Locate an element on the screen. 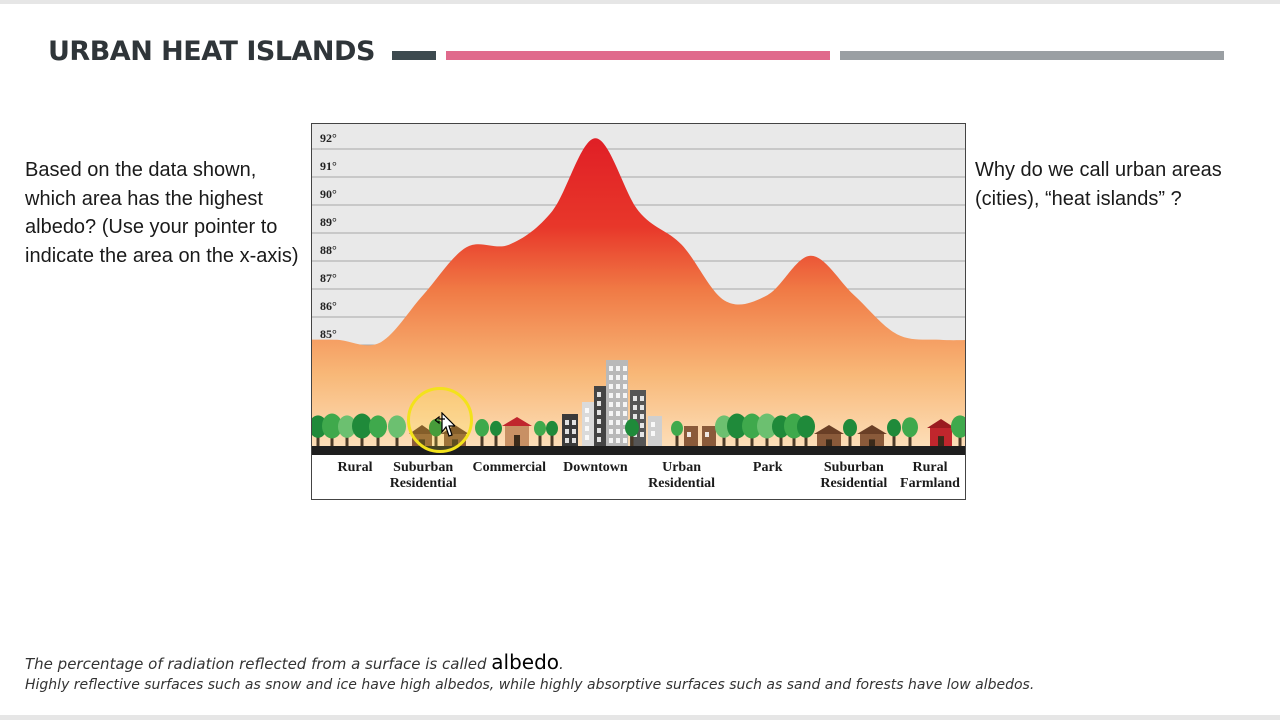  slide-title: URBAN HEAT ISLANDS is located at coordinates (211, 51).